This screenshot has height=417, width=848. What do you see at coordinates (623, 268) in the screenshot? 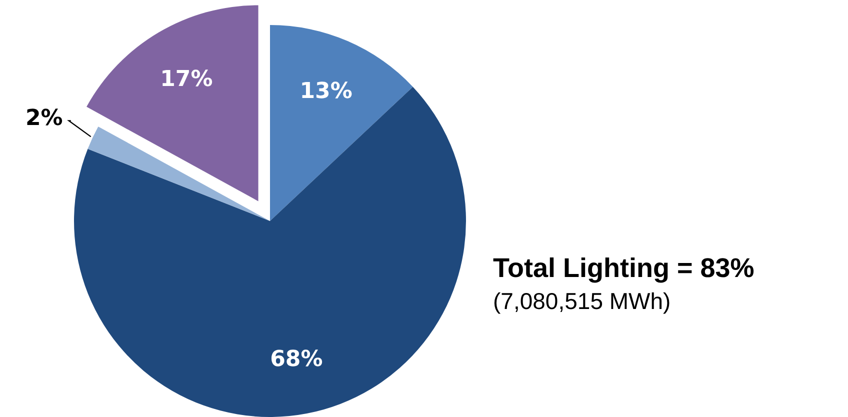
I see `text: Total Lighting = 83%` at bounding box center [623, 268].